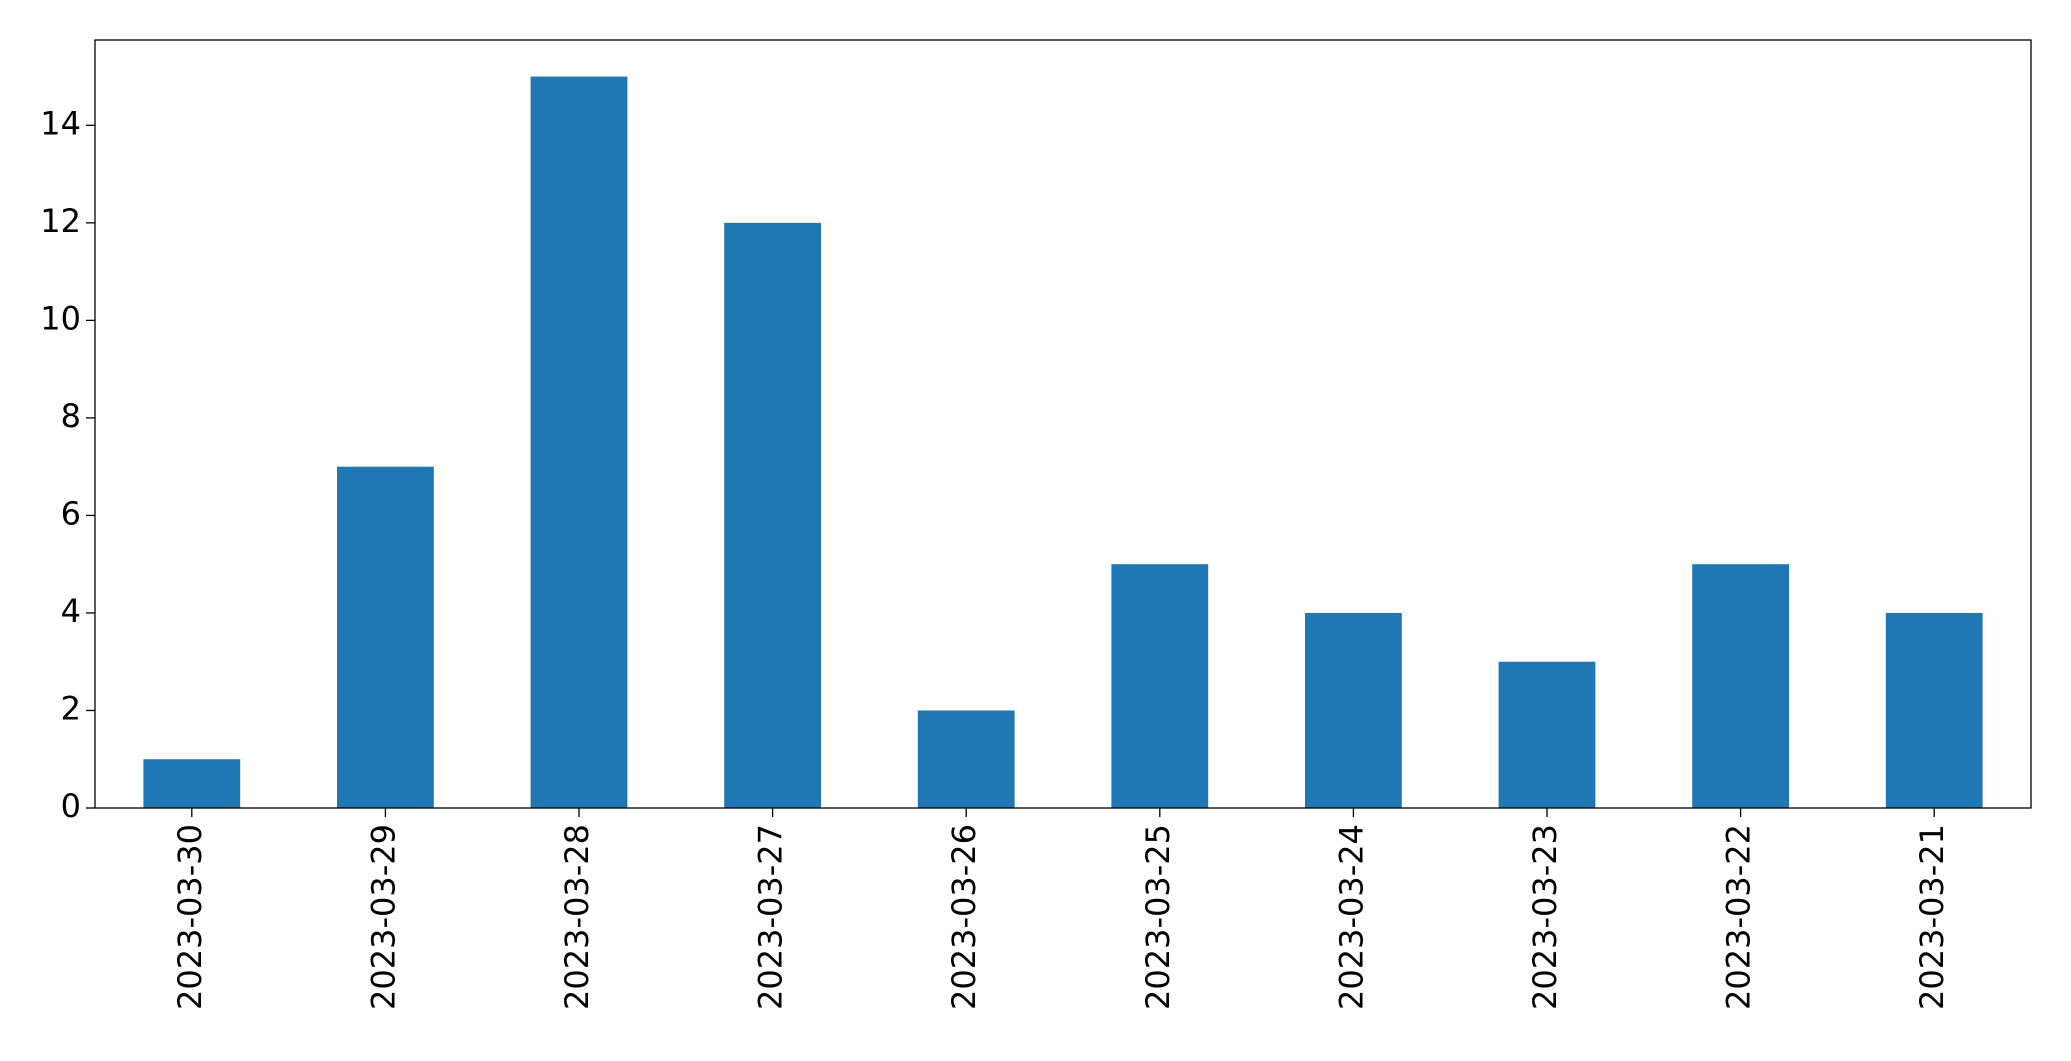 This screenshot has height=1061, width=2071. Describe the element at coordinates (1739, 917) in the screenshot. I see `x-tick-label: 2023-03-22` at that location.